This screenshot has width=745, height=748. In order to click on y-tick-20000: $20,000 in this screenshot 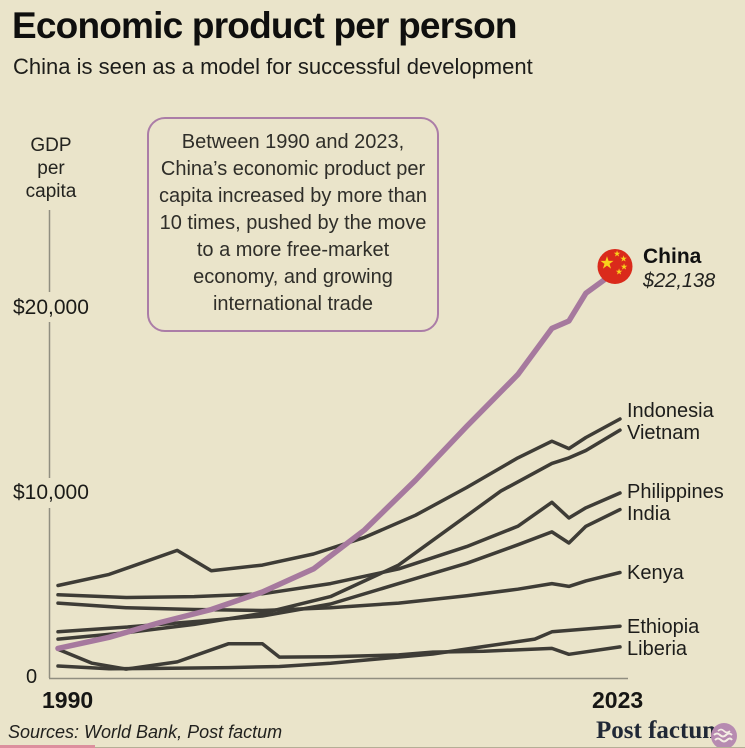, I will do `click(51, 307)`.